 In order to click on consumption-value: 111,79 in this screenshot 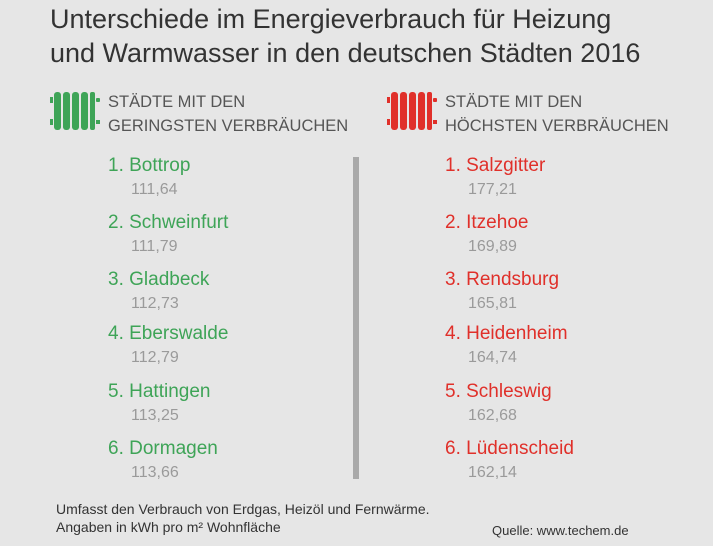, I will do `click(154, 246)`.